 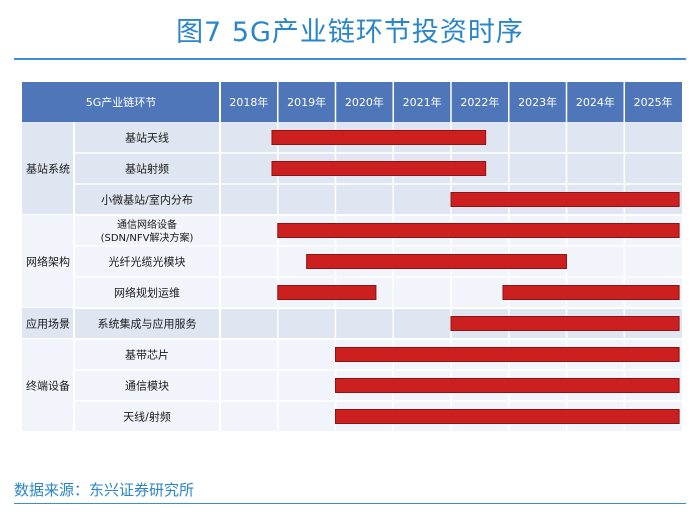 I want to click on row-label: 天线/射频, so click(x=147, y=417).